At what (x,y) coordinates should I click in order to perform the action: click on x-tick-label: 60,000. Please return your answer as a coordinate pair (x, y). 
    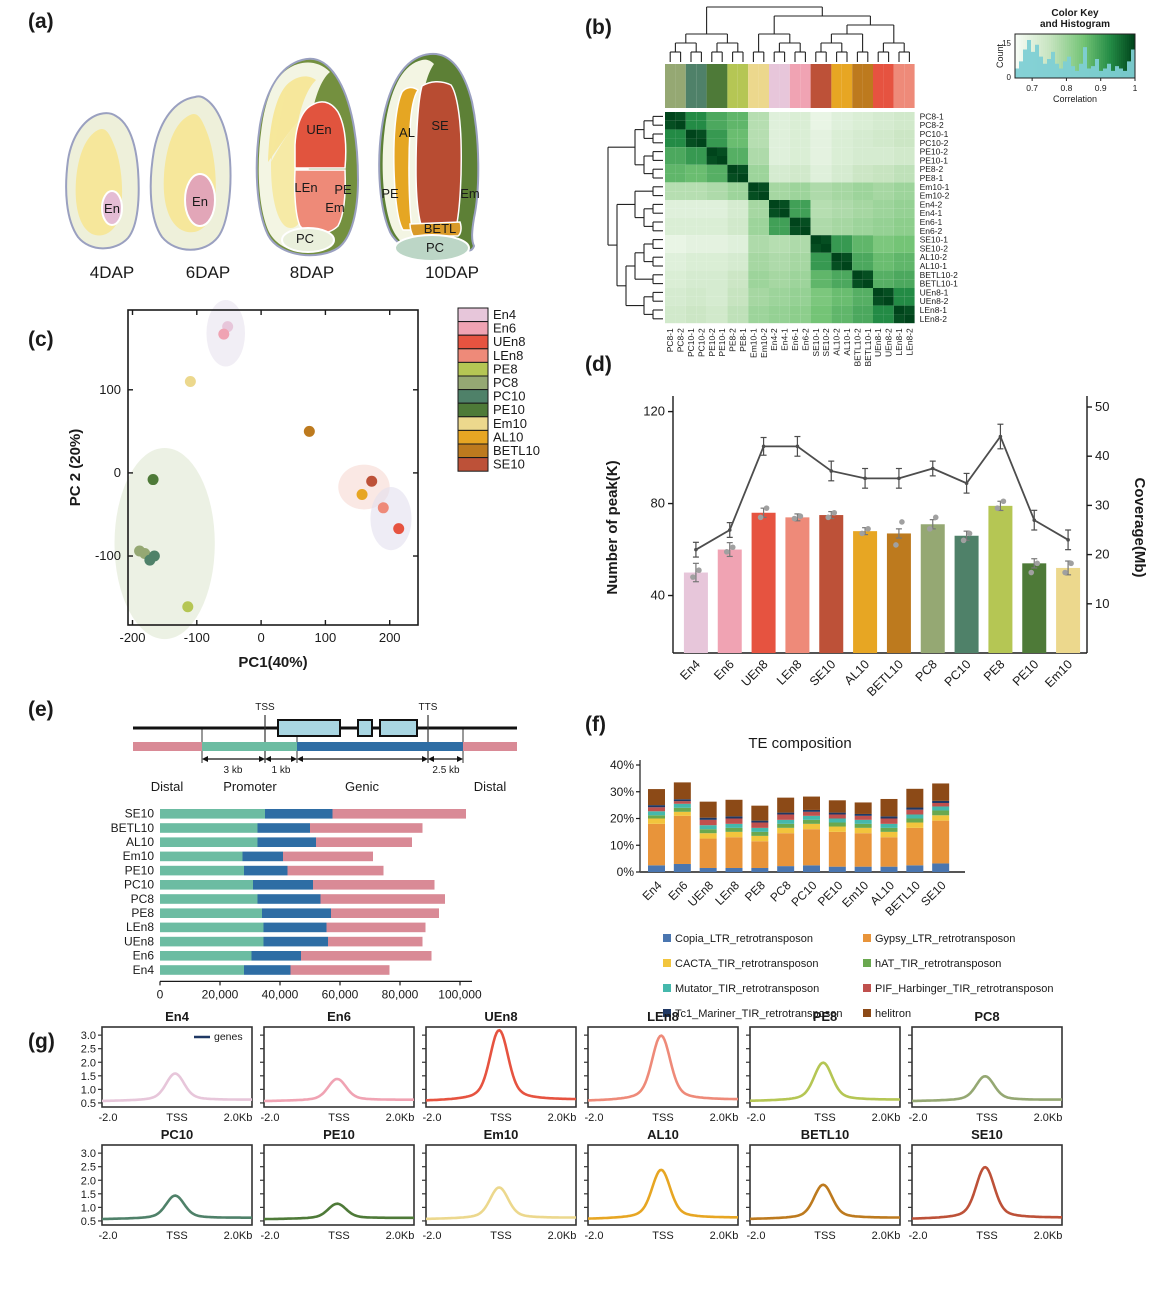
    Looking at the image, I should click on (340, 994).